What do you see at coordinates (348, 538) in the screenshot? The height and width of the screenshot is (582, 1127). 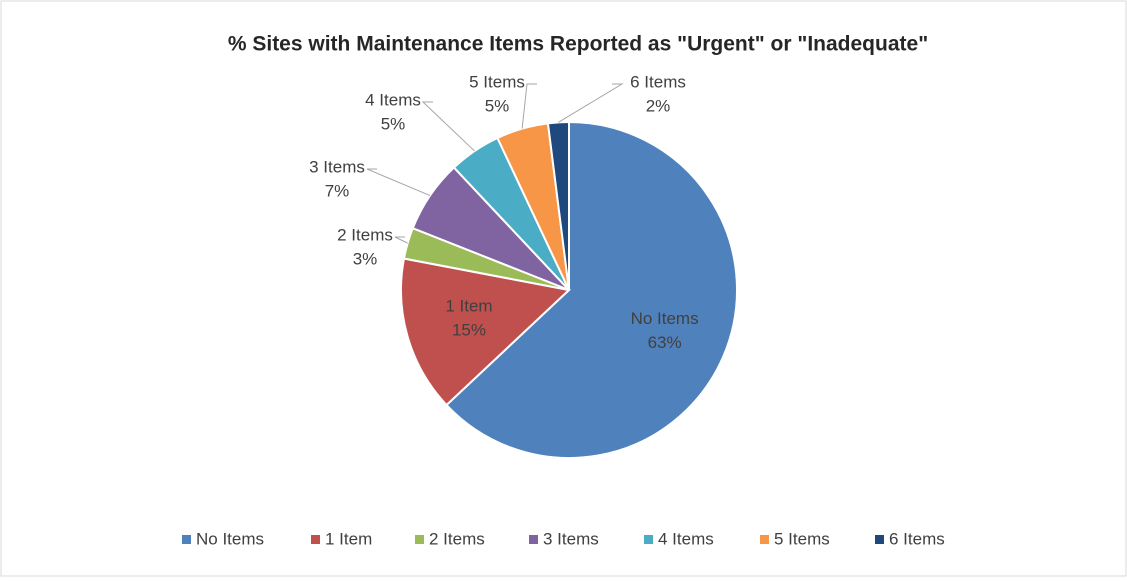 I see `legend-label: 1 Item` at bounding box center [348, 538].